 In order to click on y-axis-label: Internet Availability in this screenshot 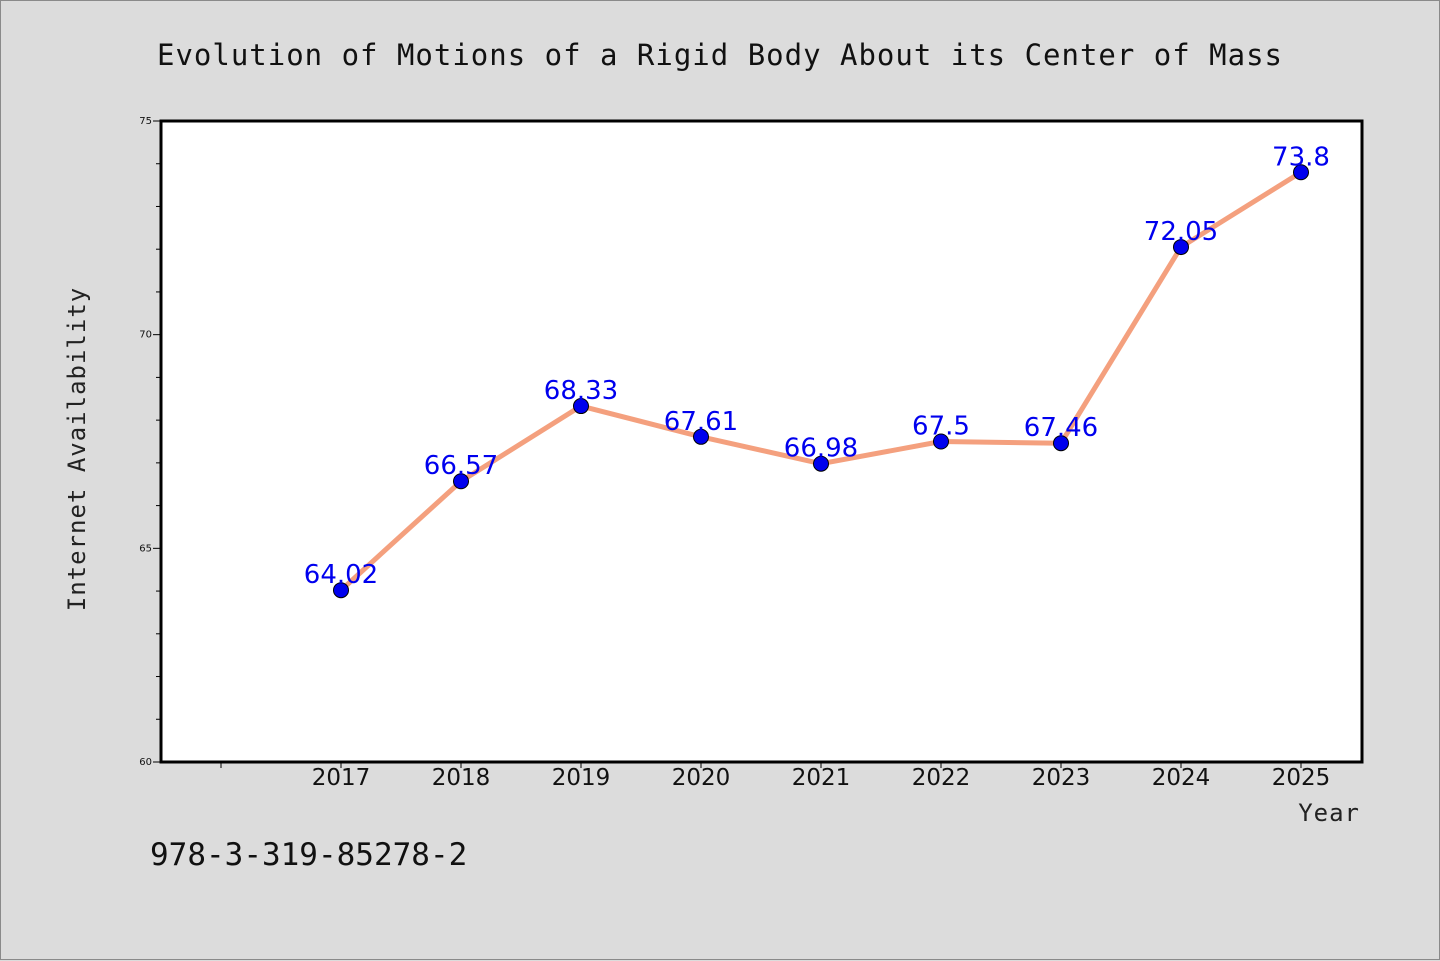, I will do `click(77, 449)`.